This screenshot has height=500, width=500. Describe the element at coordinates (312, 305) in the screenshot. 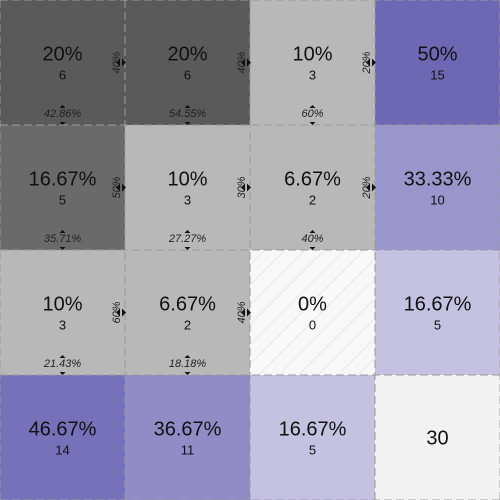

I see `cell-percent-label: 0%` at that location.